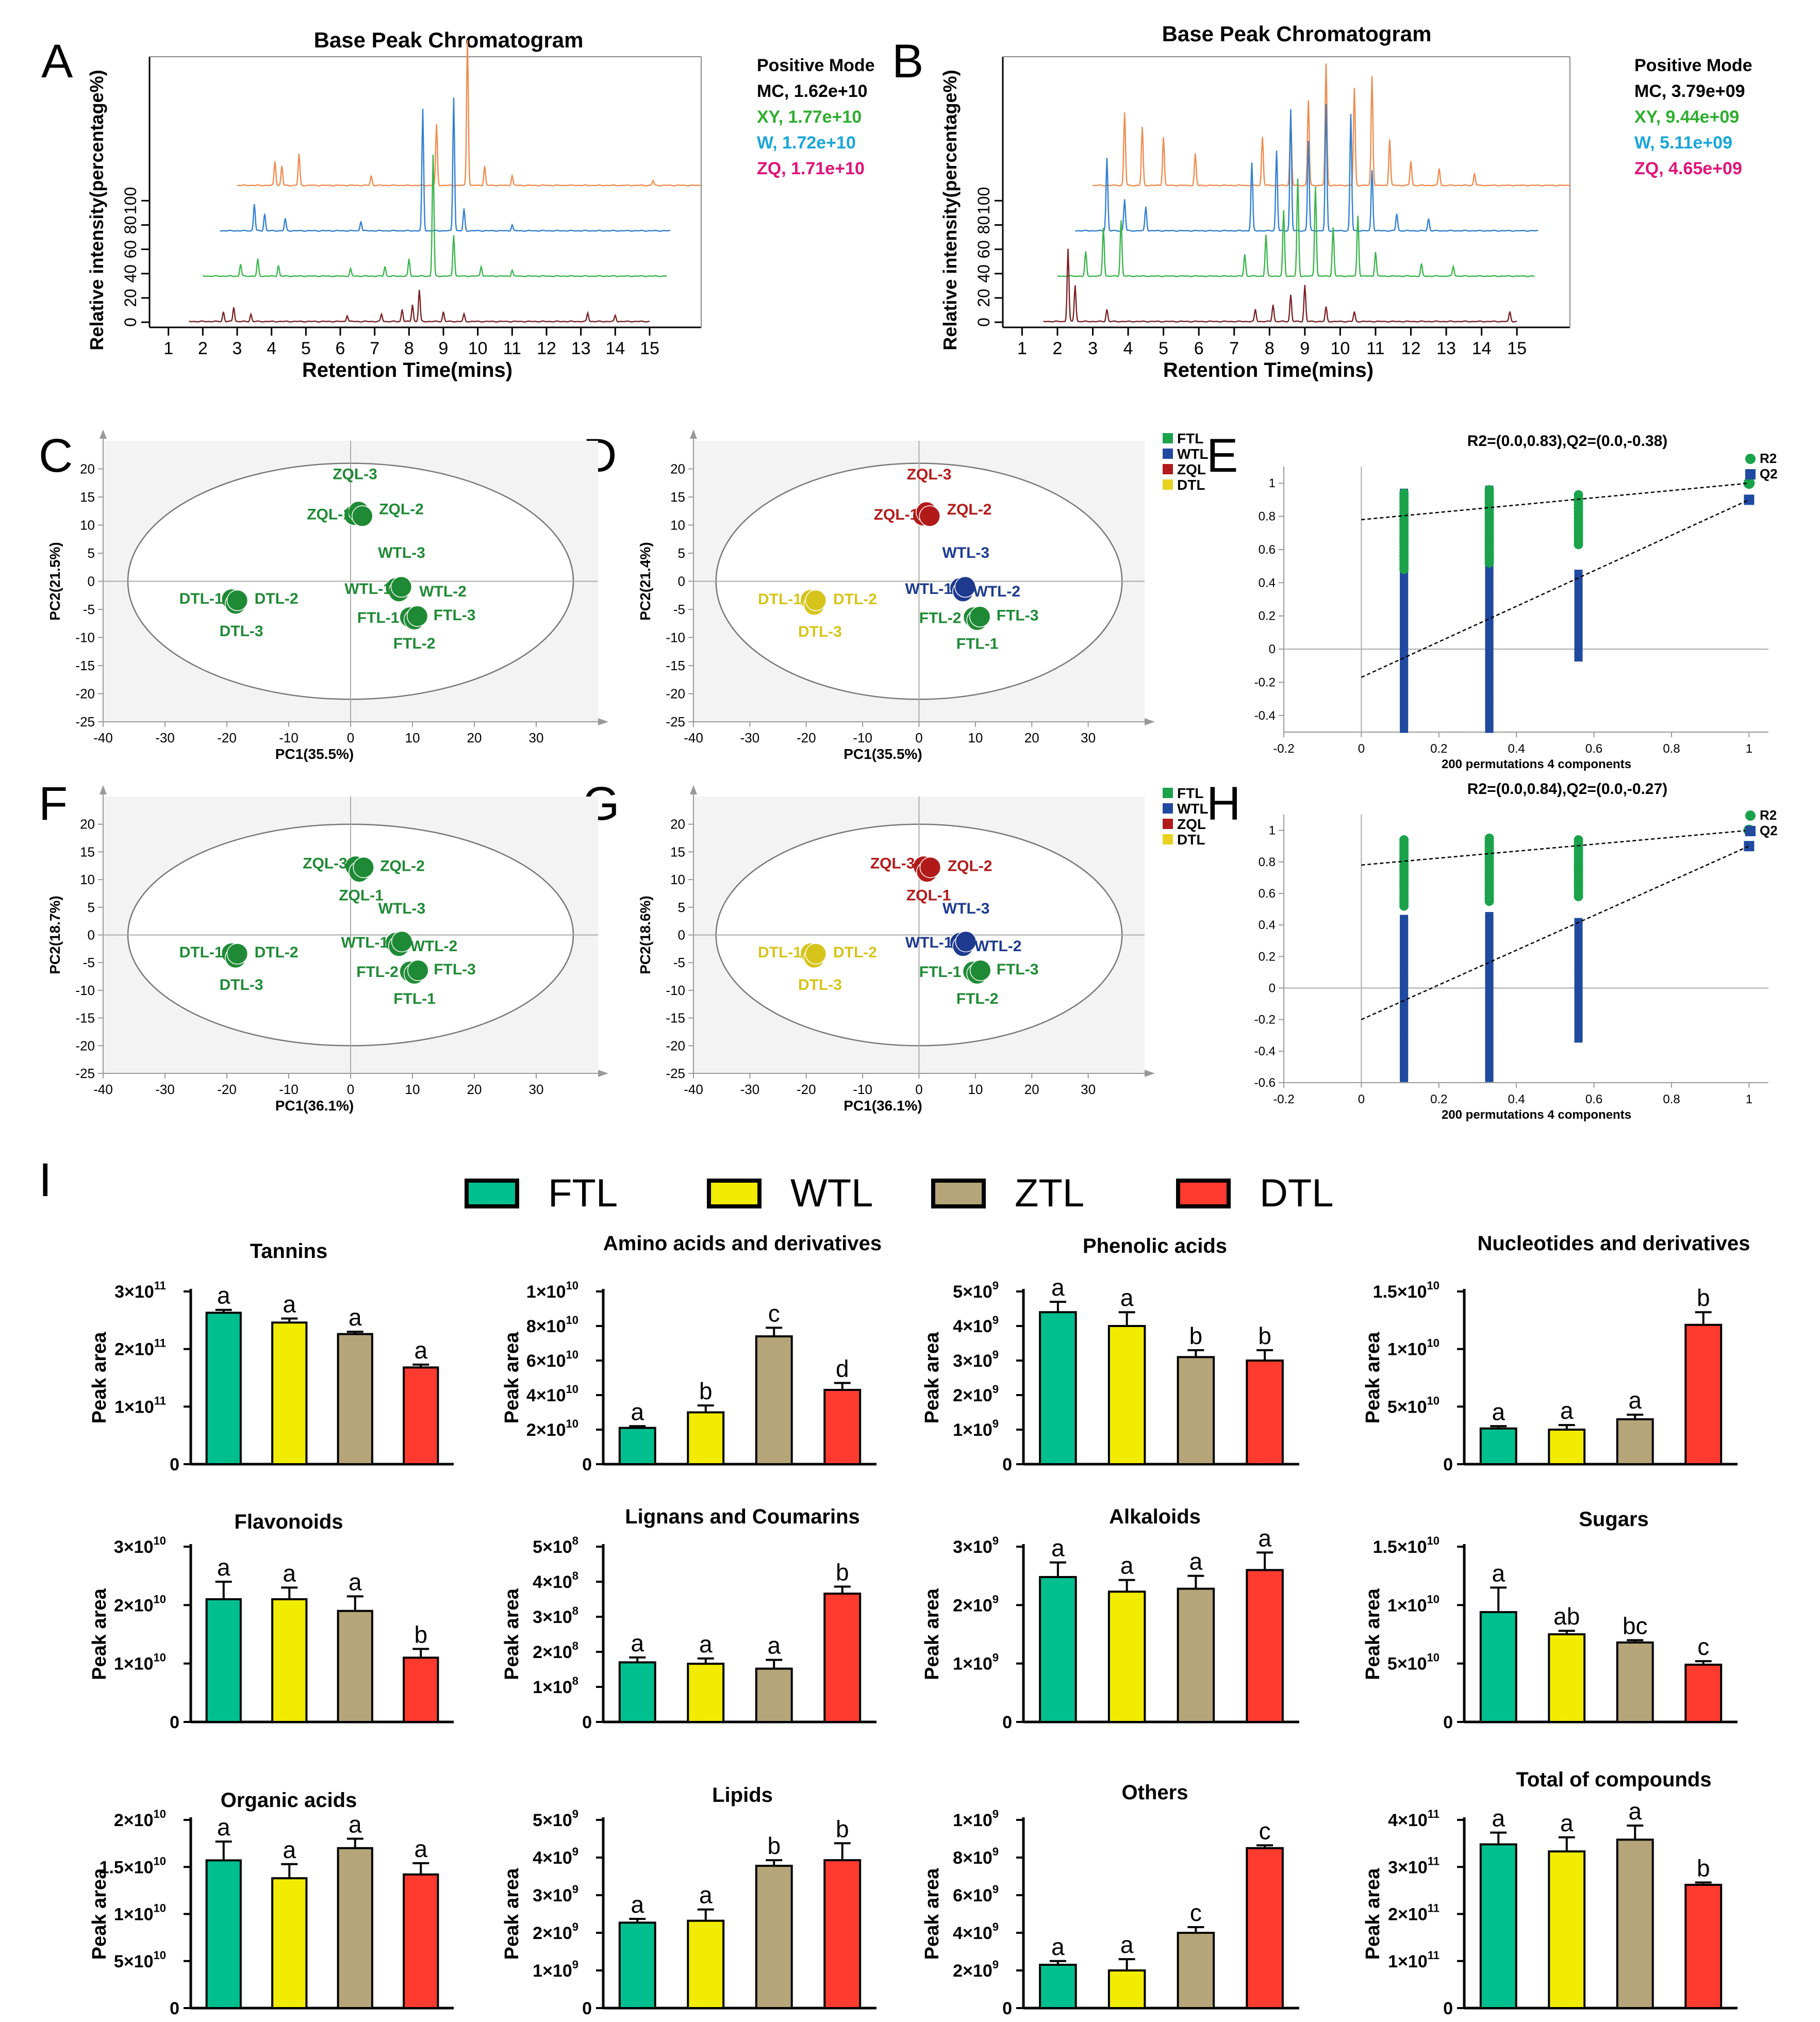 This screenshot has height=2022, width=1820. What do you see at coordinates (882, 1106) in the screenshot?
I see `x-axis-label: PC1(36.1%)` at bounding box center [882, 1106].